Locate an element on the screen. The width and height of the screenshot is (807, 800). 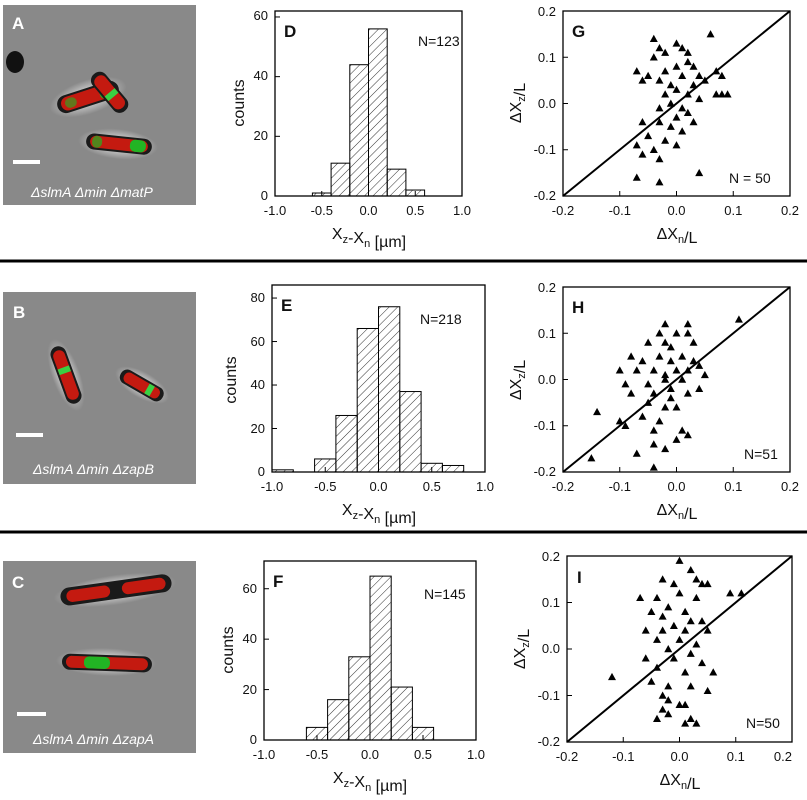
x-tick-label: -0.5 is located at coordinates (317, 754).